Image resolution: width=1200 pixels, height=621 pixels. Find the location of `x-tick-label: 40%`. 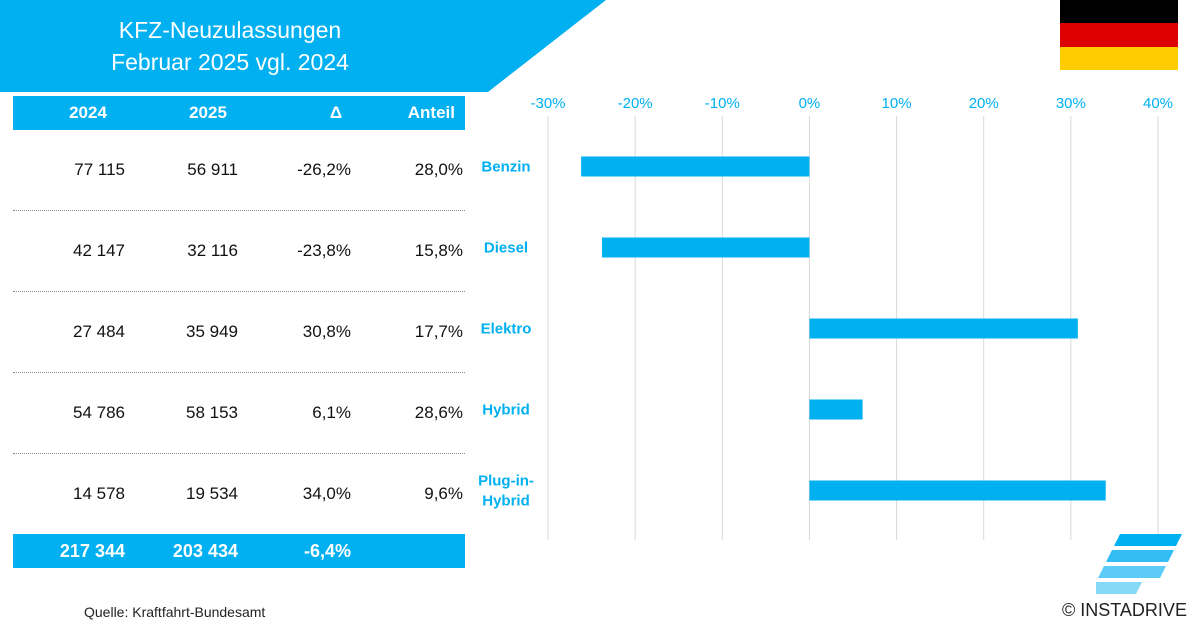

x-tick-label: 40% is located at coordinates (1158, 103).